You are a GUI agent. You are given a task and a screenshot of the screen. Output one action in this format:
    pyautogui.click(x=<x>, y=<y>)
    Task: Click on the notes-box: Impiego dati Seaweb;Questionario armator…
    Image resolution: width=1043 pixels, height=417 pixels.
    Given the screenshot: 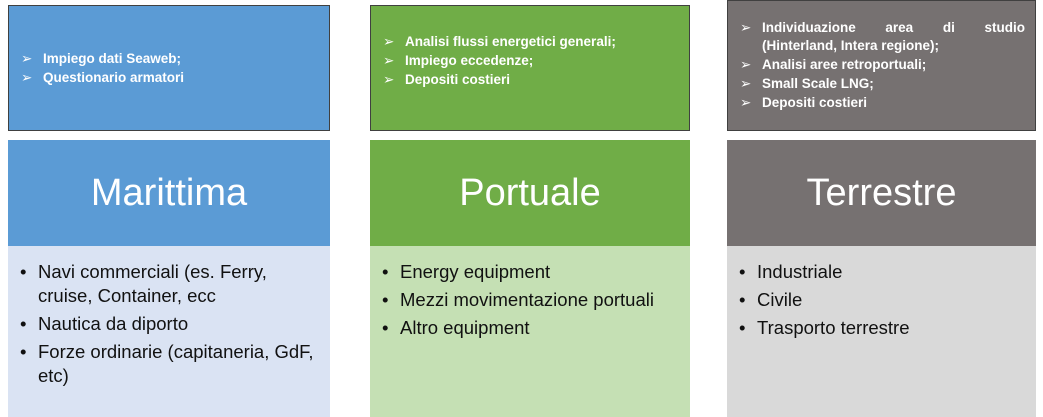 What is the action you would take?
    pyautogui.click(x=169, y=68)
    